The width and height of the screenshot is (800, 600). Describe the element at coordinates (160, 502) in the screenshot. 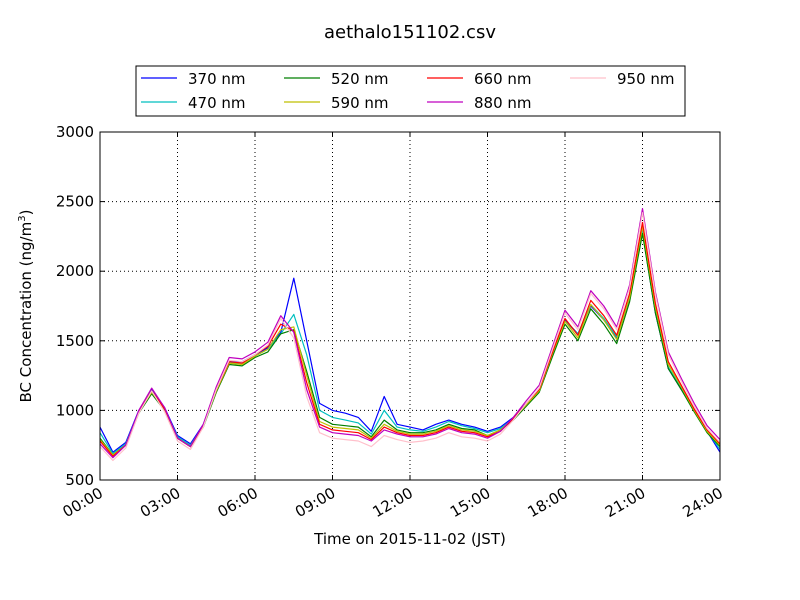

I see `x-tick-label: 03:00` at that location.